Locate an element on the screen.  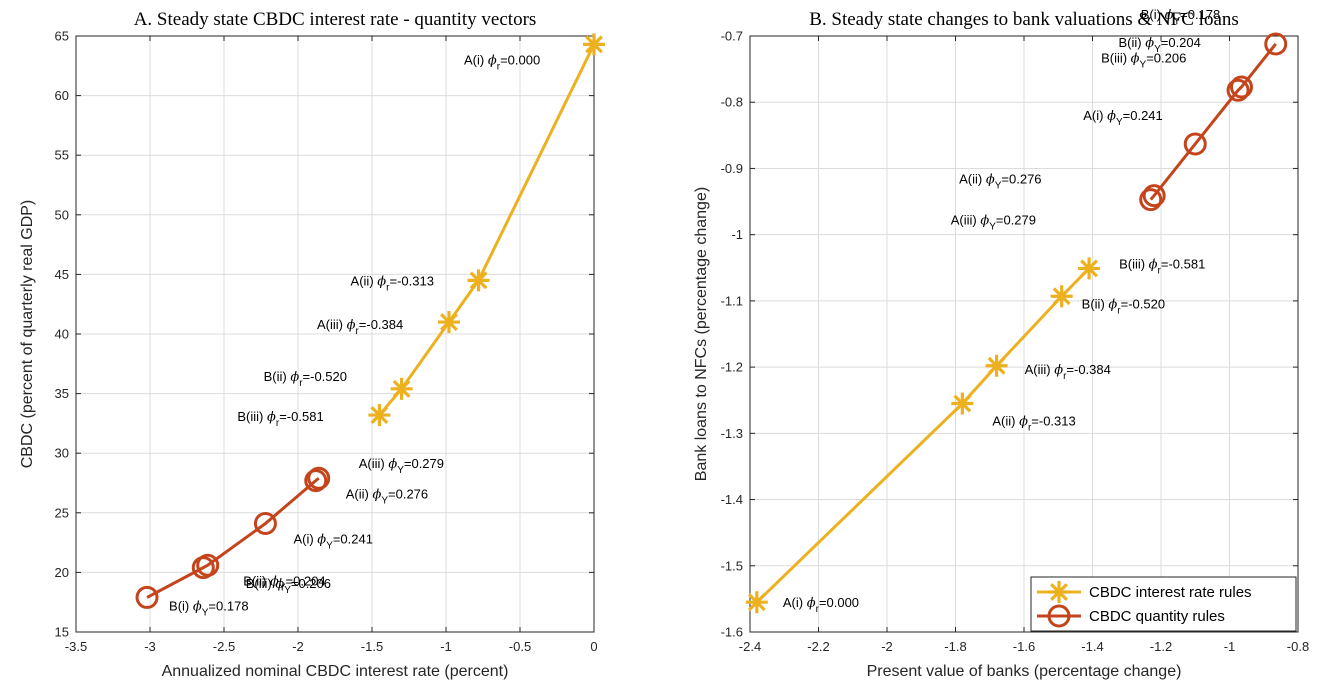
y-tick-label: 55 is located at coordinates (62, 155).